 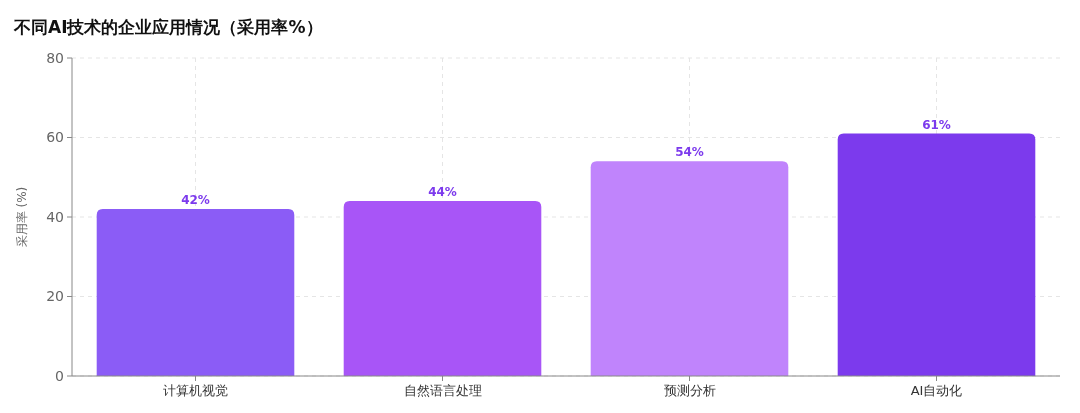 What do you see at coordinates (55, 216) in the screenshot?
I see `y-tick-label: 40` at bounding box center [55, 216].